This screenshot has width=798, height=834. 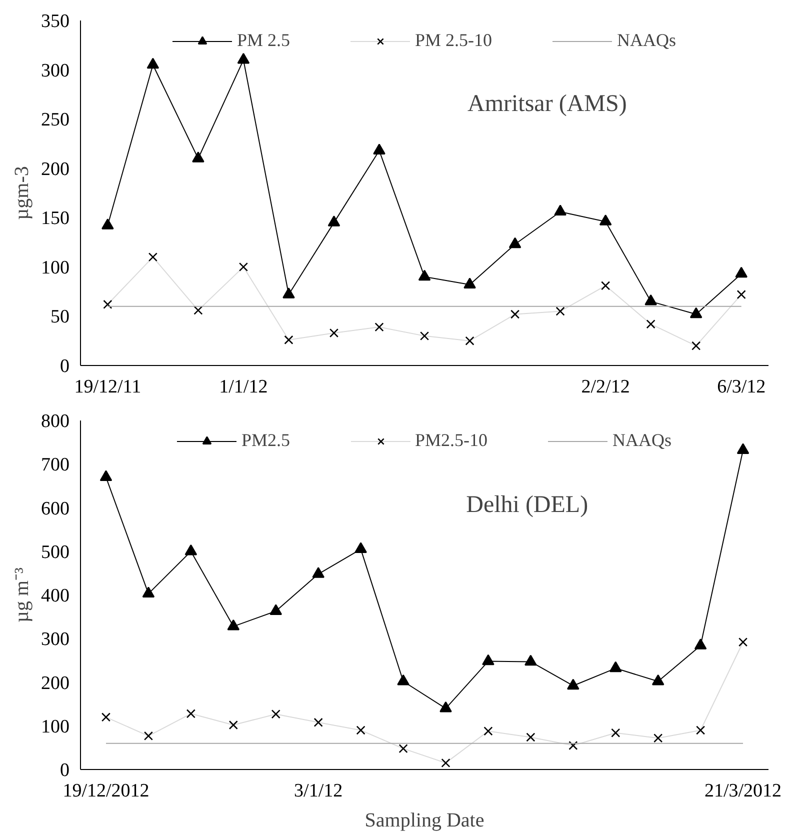 I want to click on x-tick-label: 19/12/2012, so click(x=106, y=791).